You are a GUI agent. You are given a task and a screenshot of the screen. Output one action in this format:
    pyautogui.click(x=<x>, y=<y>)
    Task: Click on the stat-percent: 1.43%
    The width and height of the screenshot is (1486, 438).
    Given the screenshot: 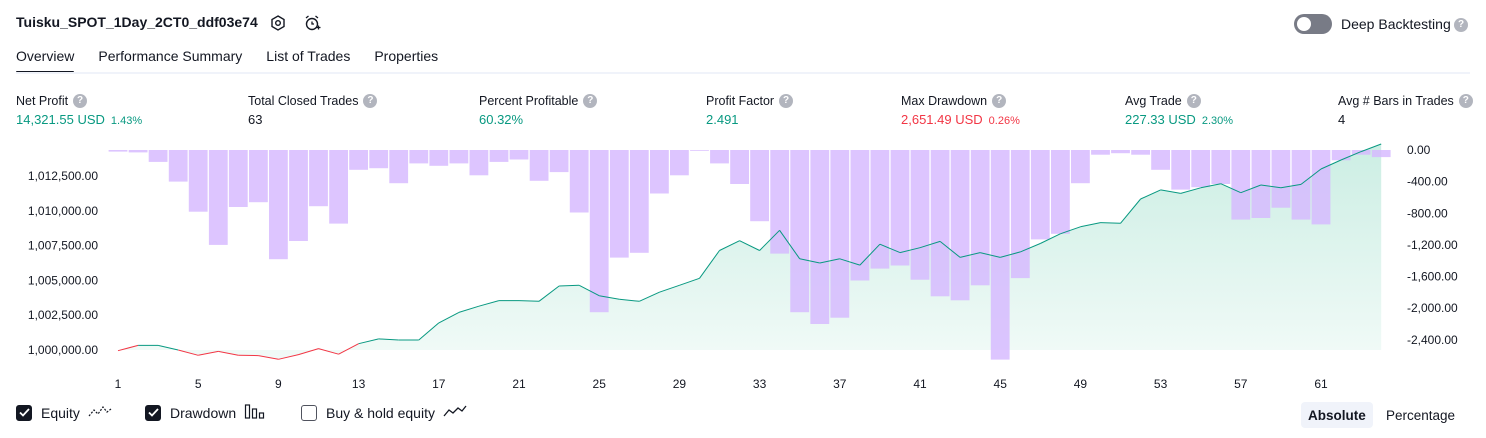 What is the action you would take?
    pyautogui.click(x=126, y=121)
    